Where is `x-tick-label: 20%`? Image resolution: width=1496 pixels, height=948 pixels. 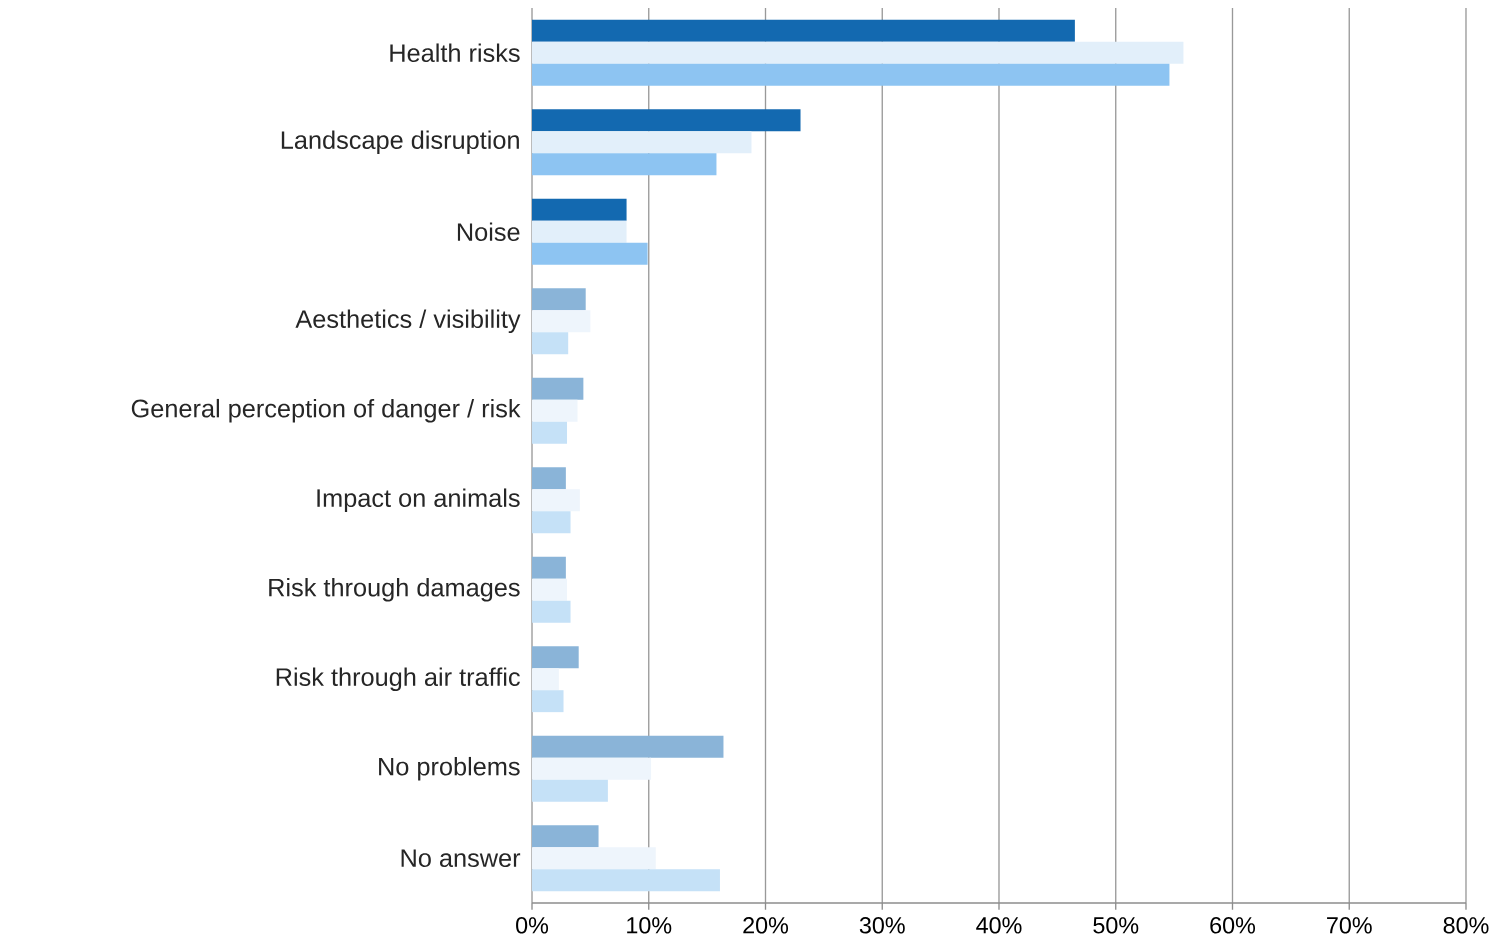 x-tick-label: 20% is located at coordinates (766, 925).